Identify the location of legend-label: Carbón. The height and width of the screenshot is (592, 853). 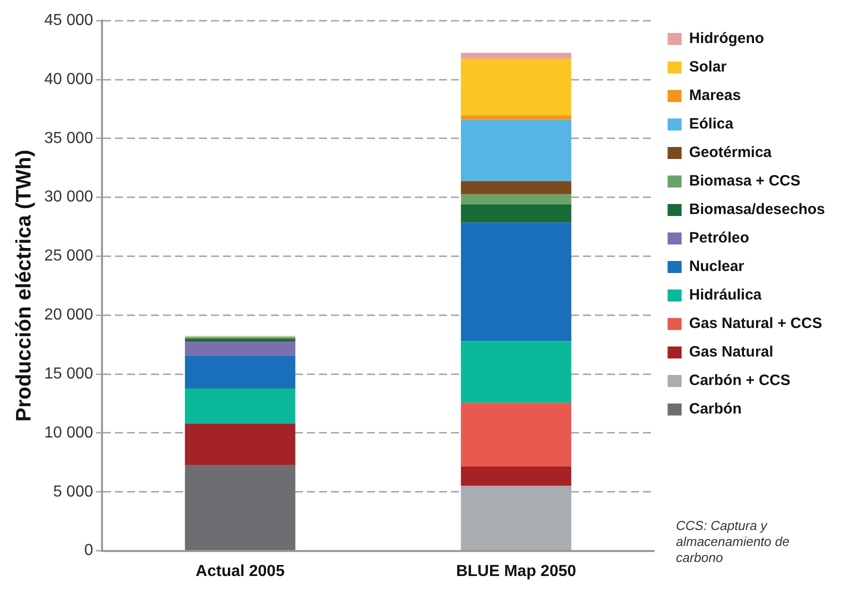
(715, 409).